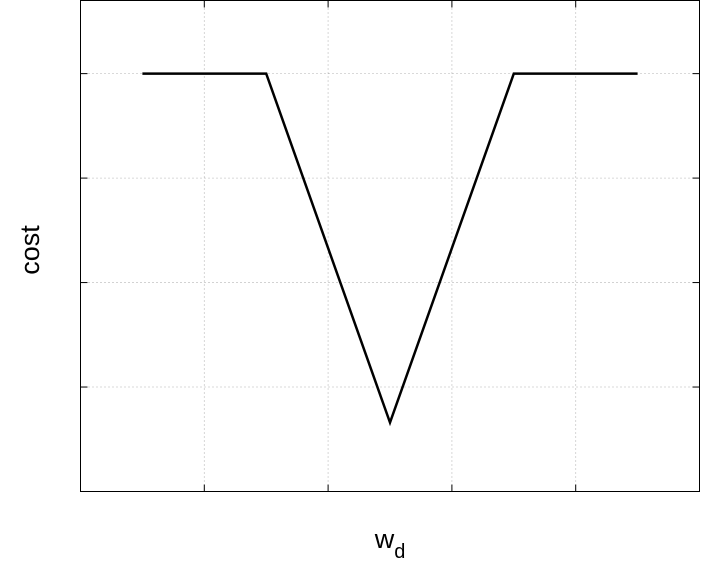 The height and width of the screenshot is (561, 706). Describe the element at coordinates (384, 539) in the screenshot. I see `x-label-base: w` at that location.